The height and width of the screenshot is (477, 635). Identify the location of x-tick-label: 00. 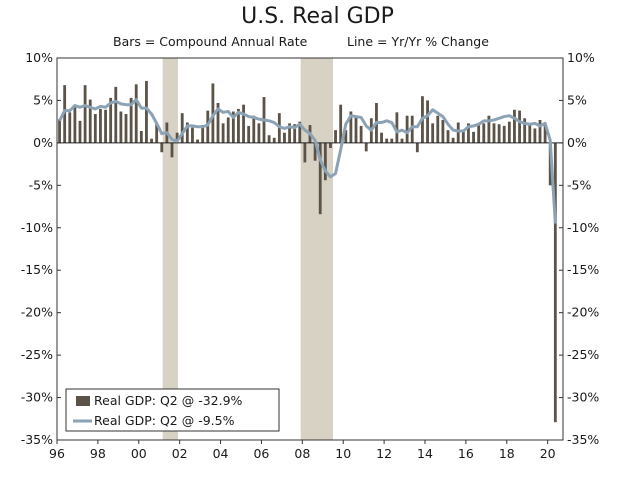
(139, 453).